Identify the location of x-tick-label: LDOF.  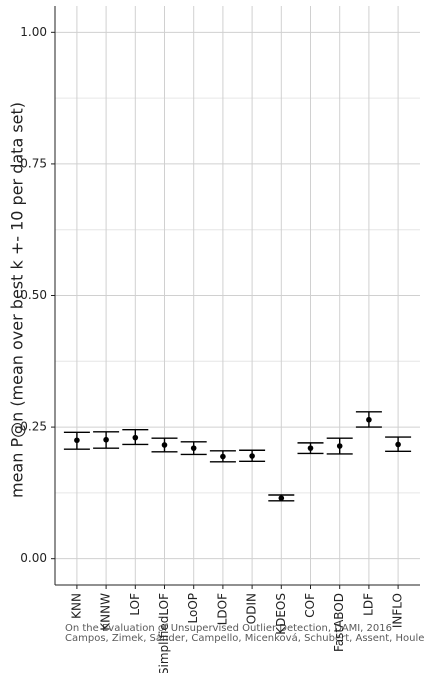
(222, 609).